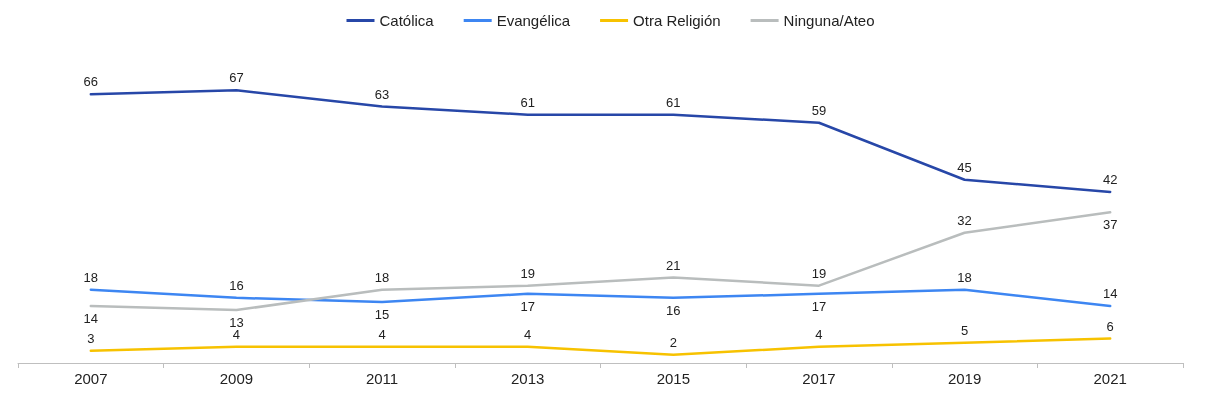 Image resolution: width=1225 pixels, height=408 pixels. I want to click on data-label: 66, so click(91, 82).